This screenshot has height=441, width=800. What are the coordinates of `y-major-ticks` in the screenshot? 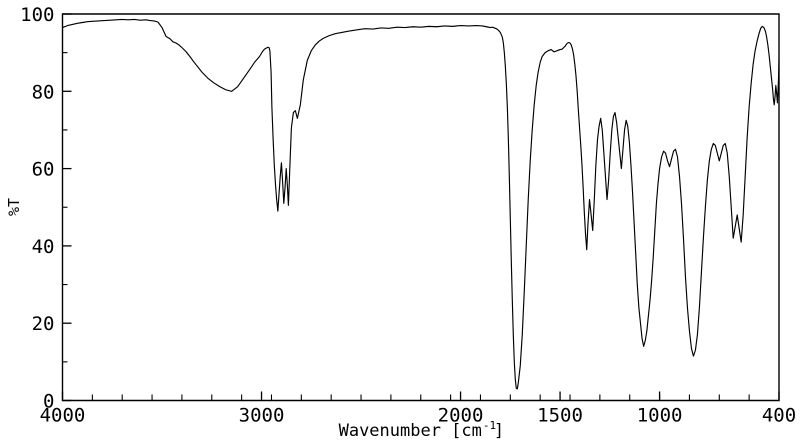 It's located at (67, 207).